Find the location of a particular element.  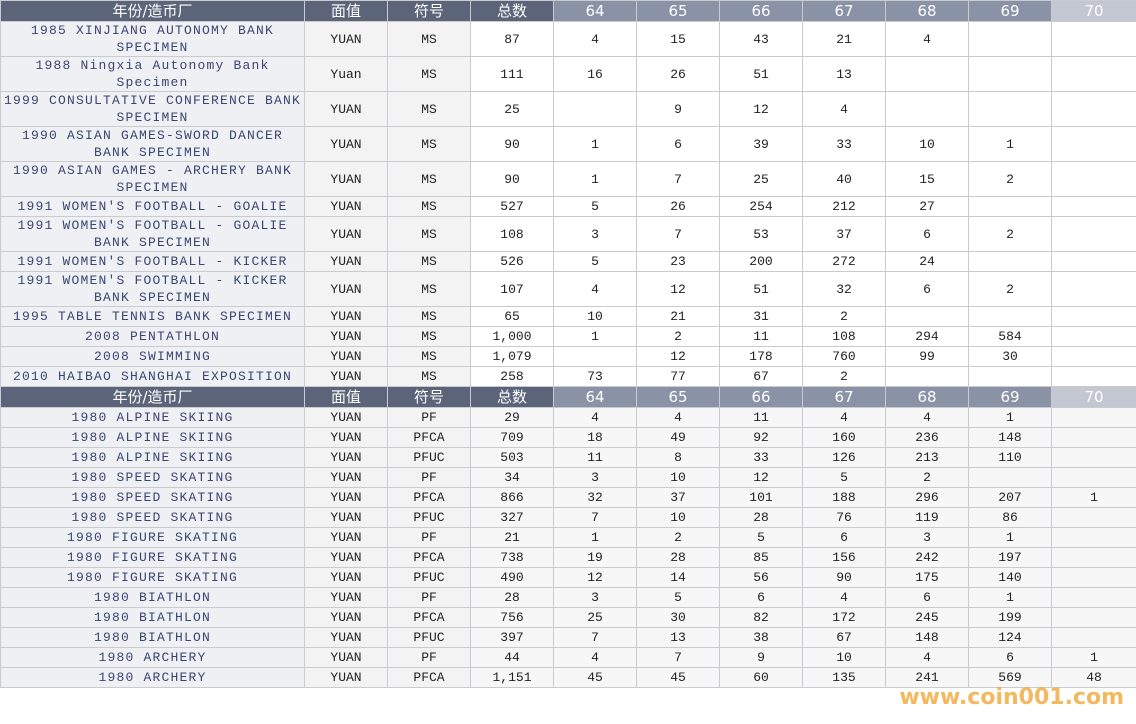

cell: 200 is located at coordinates (761, 261).